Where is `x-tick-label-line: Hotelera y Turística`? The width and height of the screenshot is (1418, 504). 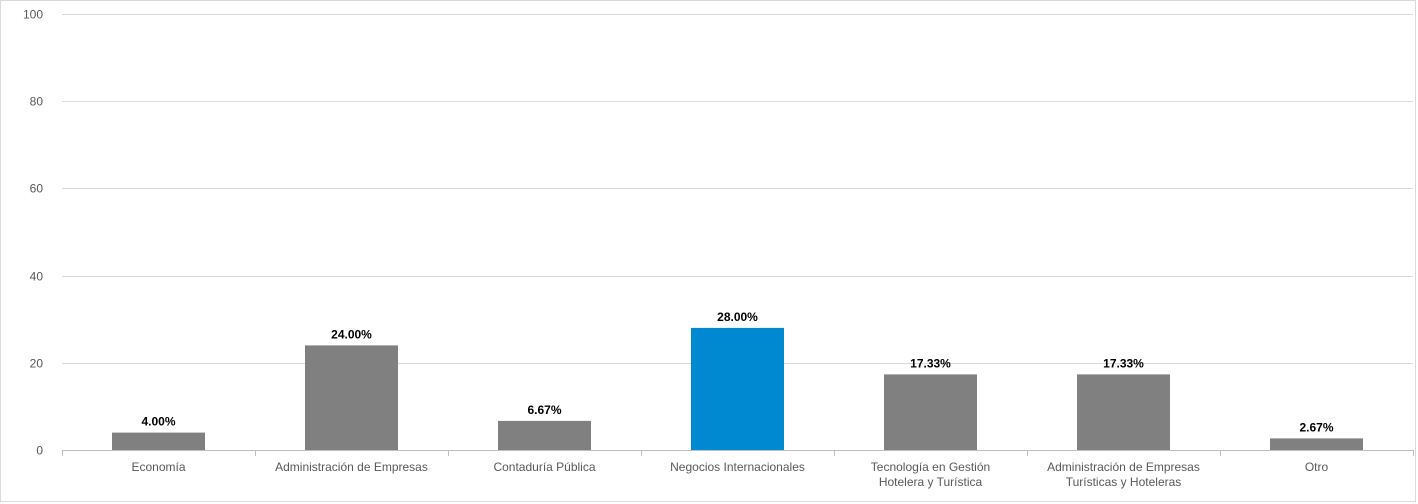
x-tick-label-line: Hotelera y Turística is located at coordinates (931, 482).